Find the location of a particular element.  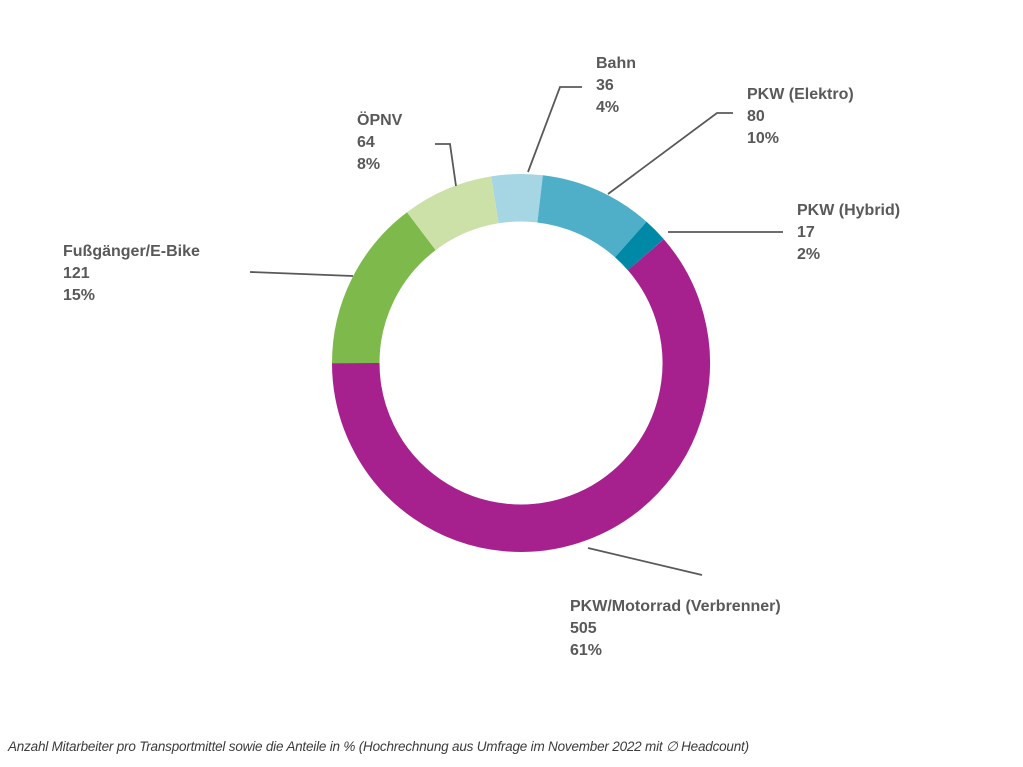

segment-percent: 15% is located at coordinates (79, 295).